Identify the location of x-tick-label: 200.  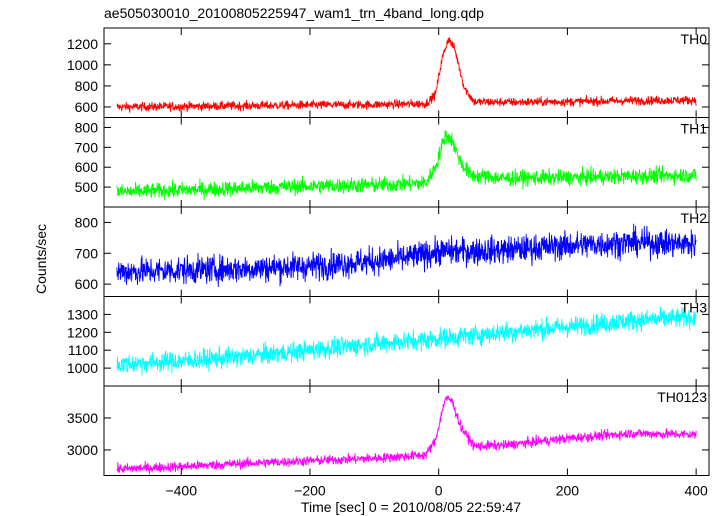
(568, 491).